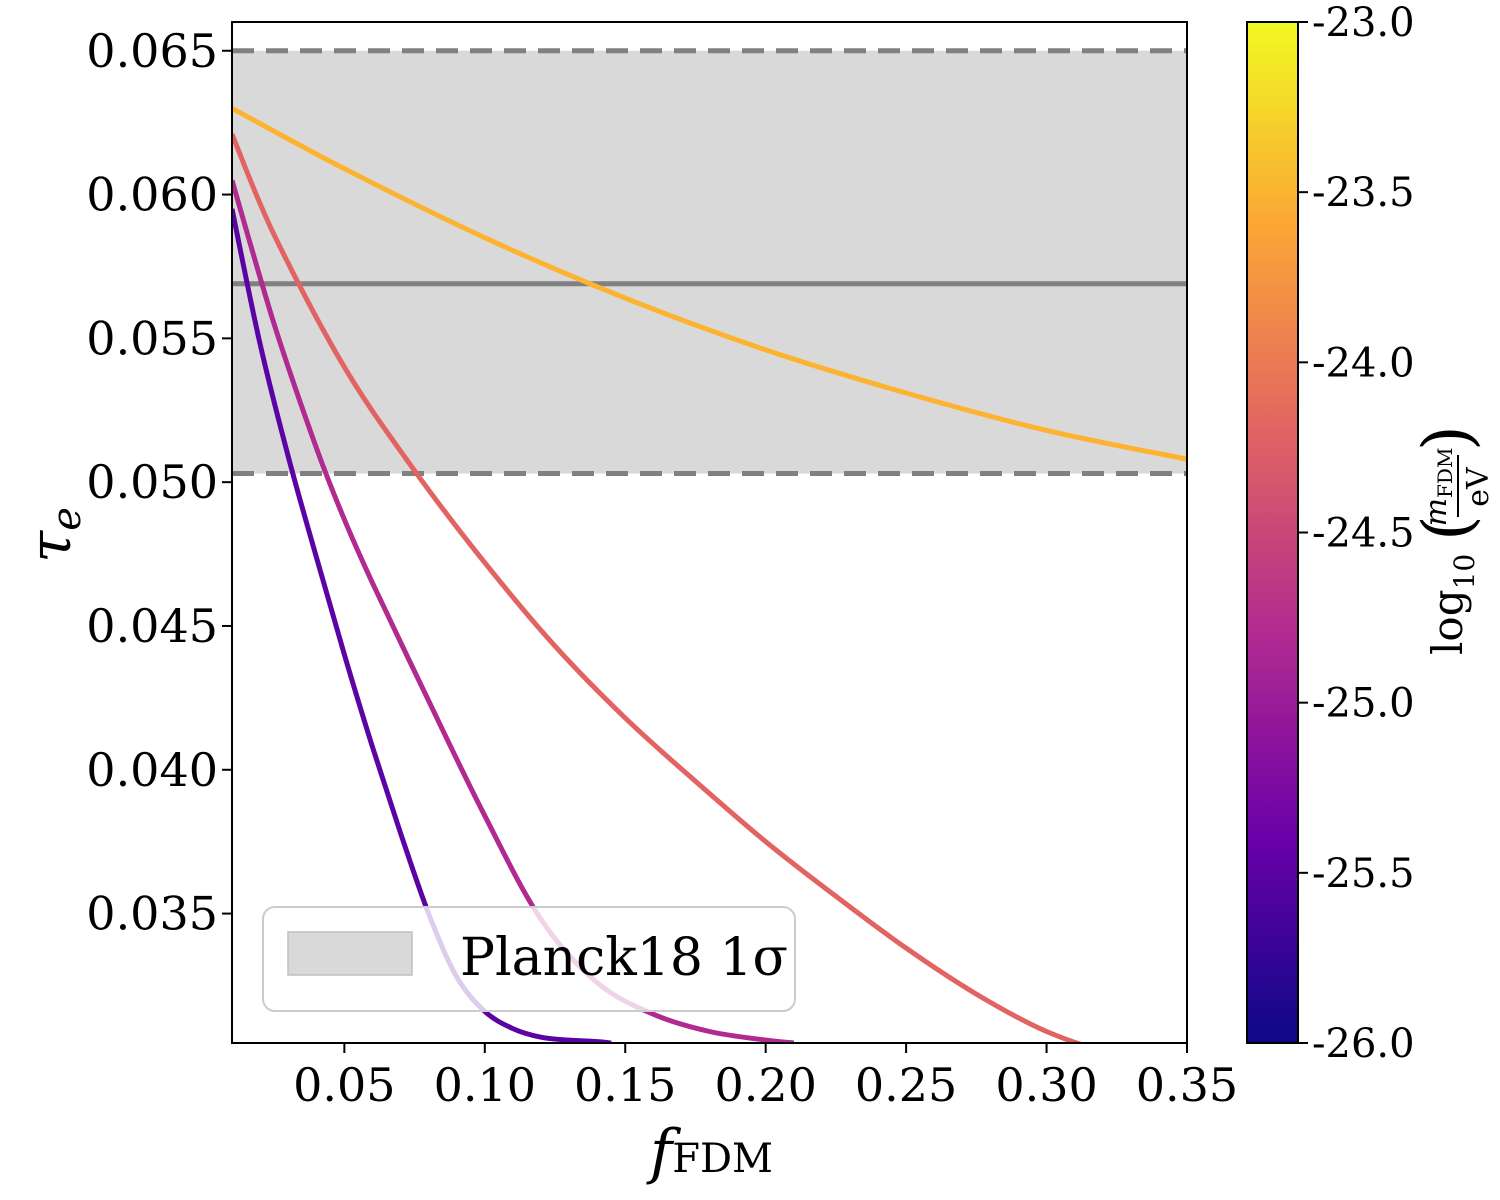  I want to click on y-tick-label-6: 0.065, so click(152, 51).